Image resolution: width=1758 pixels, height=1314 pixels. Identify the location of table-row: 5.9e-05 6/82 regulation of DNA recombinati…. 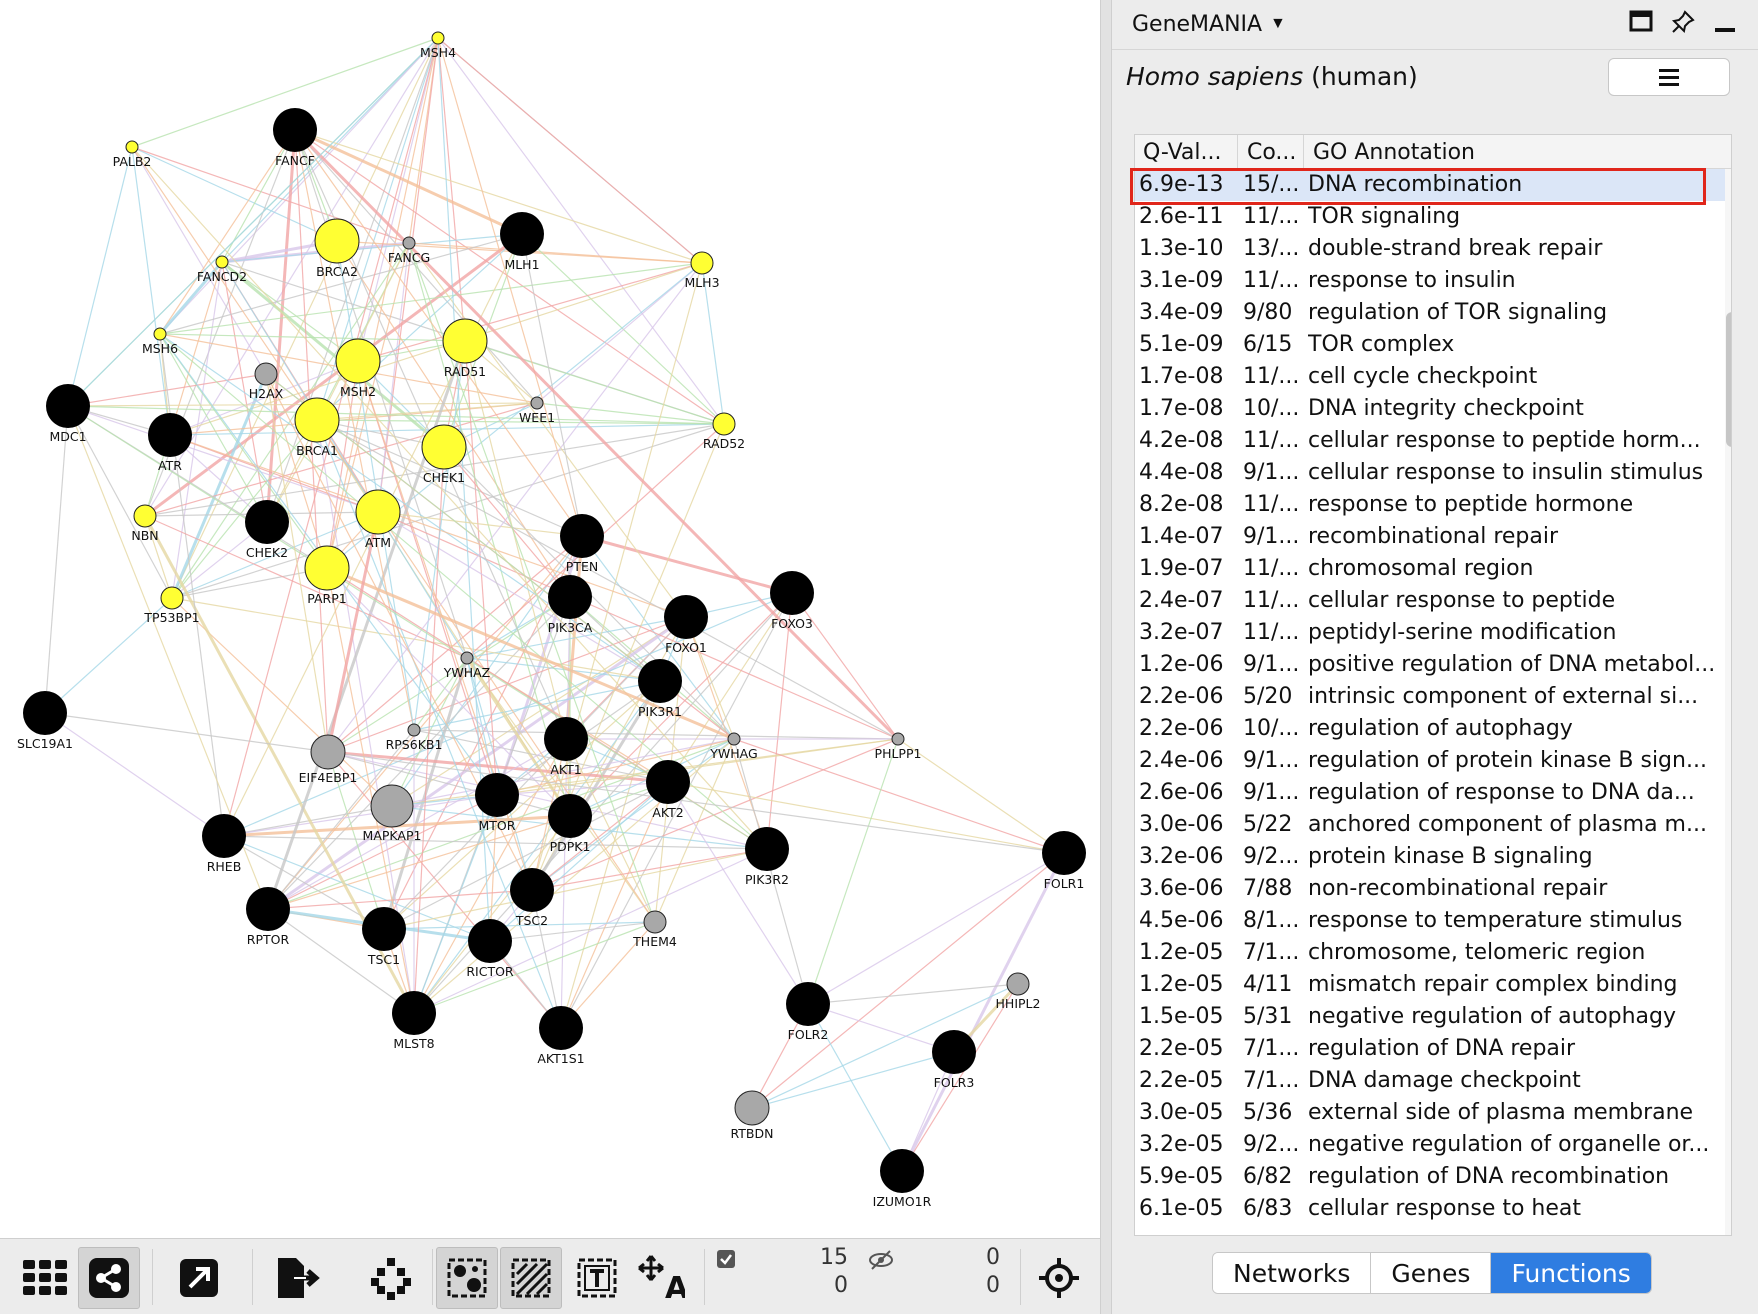
(1430, 1177).